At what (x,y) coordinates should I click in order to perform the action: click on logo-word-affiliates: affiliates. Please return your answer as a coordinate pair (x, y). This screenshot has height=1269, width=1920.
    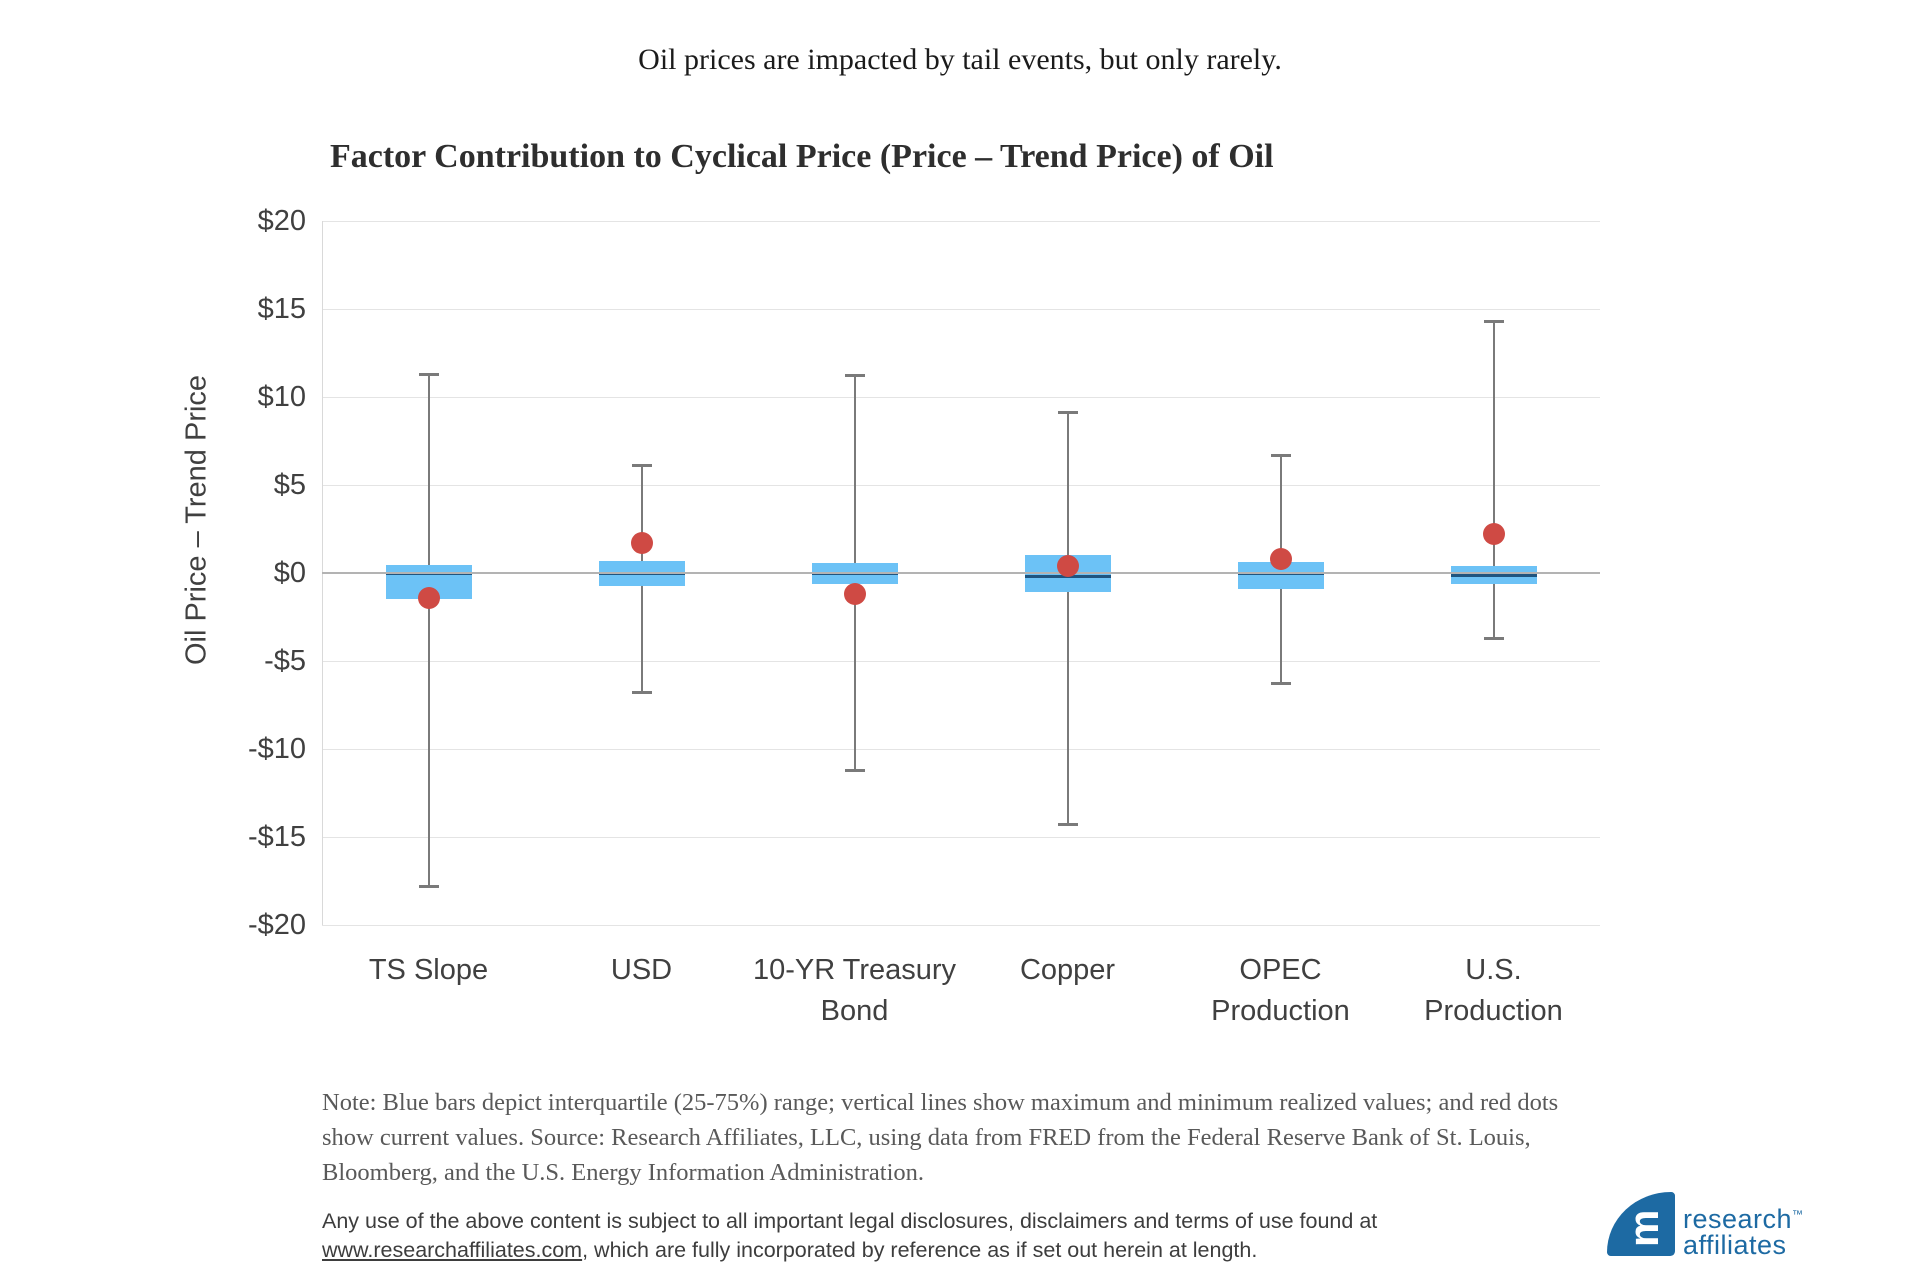
    Looking at the image, I should click on (1735, 1245).